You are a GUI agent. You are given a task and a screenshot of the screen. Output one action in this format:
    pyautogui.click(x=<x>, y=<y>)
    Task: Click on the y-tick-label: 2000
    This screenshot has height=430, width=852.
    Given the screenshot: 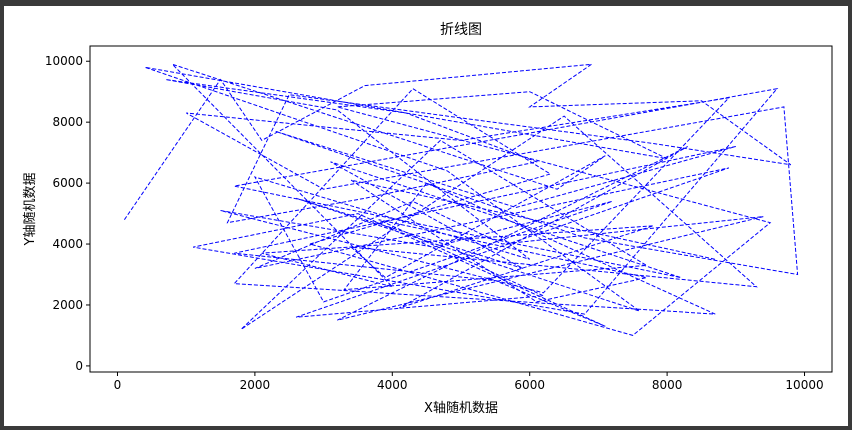 What is the action you would take?
    pyautogui.click(x=67, y=305)
    